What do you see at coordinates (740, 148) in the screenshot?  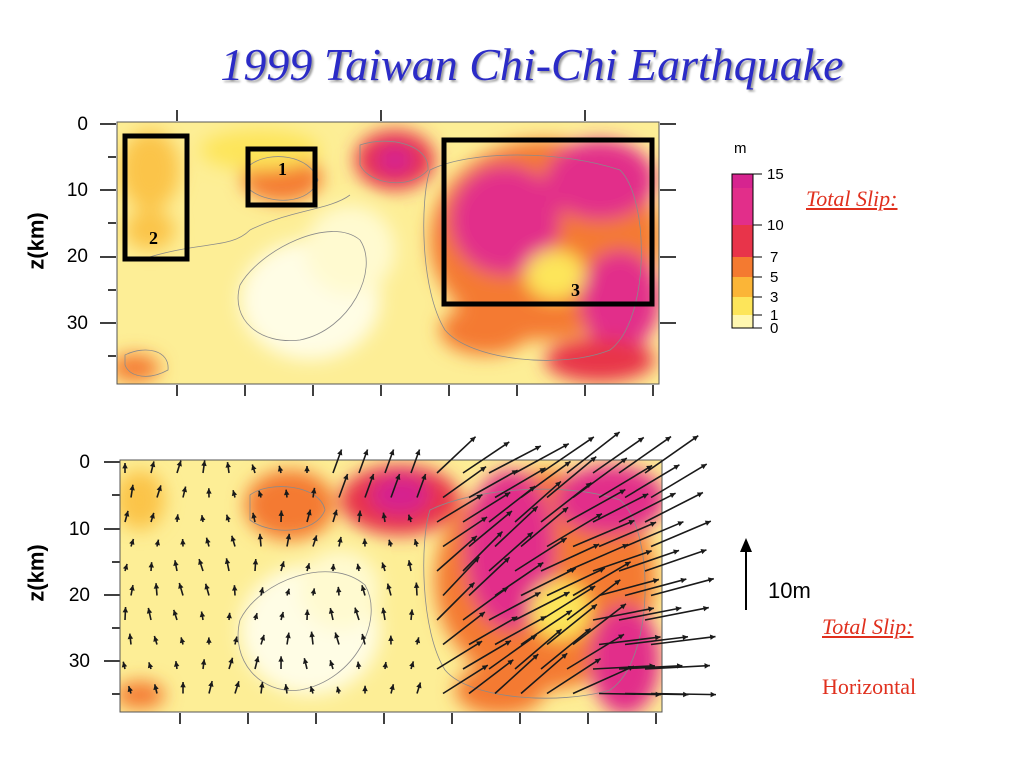 I see `colorbar-unit: m` at bounding box center [740, 148].